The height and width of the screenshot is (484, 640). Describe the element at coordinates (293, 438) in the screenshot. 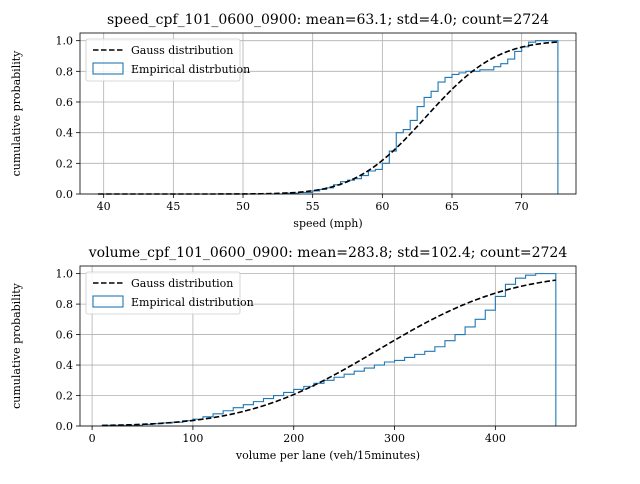

I see `x-tick-label: 200` at that location.